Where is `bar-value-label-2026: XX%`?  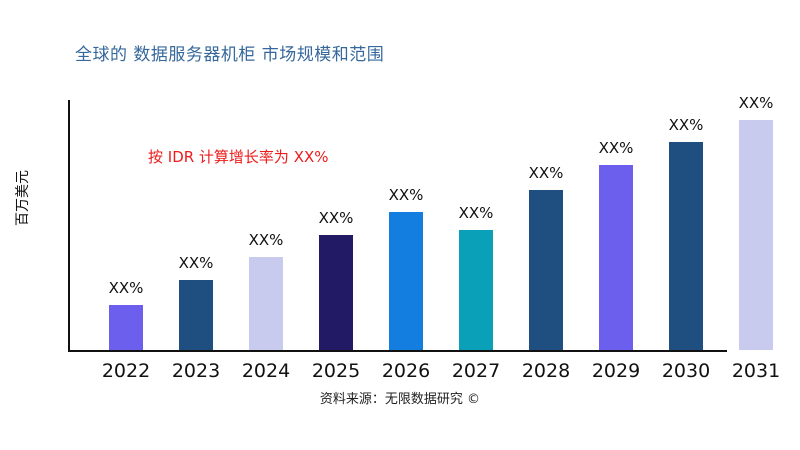
bar-value-label-2026: XX% is located at coordinates (406, 195).